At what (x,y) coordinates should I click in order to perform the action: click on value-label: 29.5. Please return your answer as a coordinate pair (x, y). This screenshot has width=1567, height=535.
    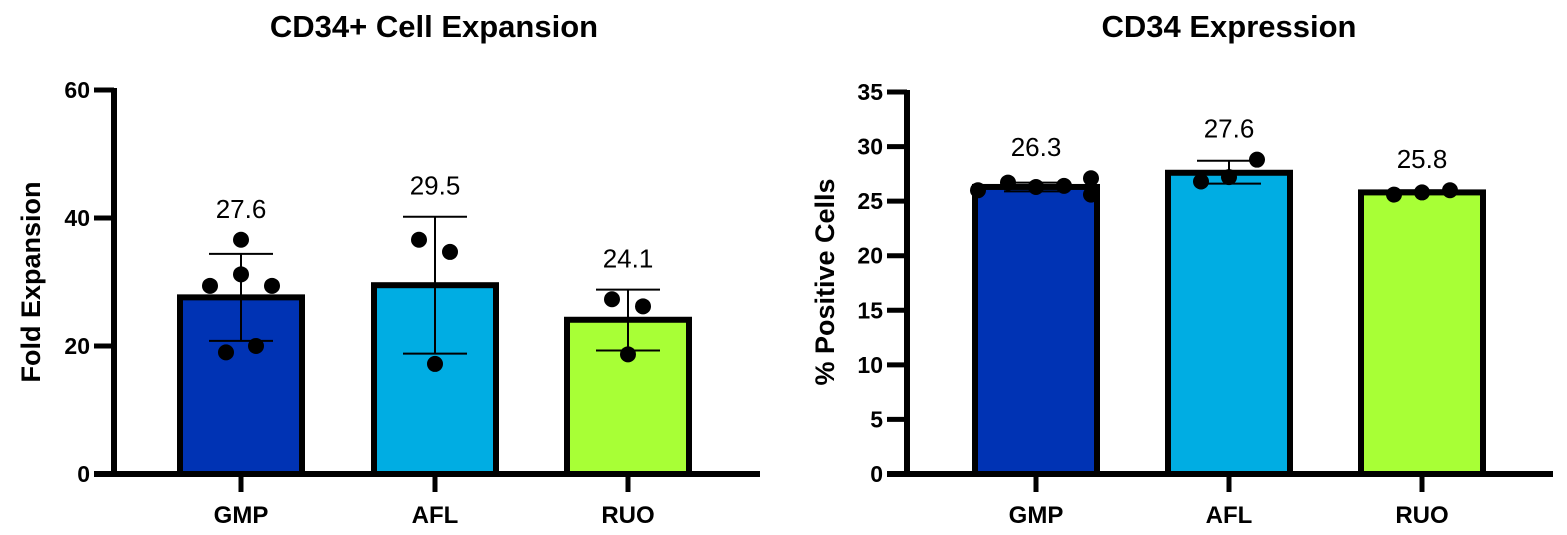
    Looking at the image, I should click on (435, 186).